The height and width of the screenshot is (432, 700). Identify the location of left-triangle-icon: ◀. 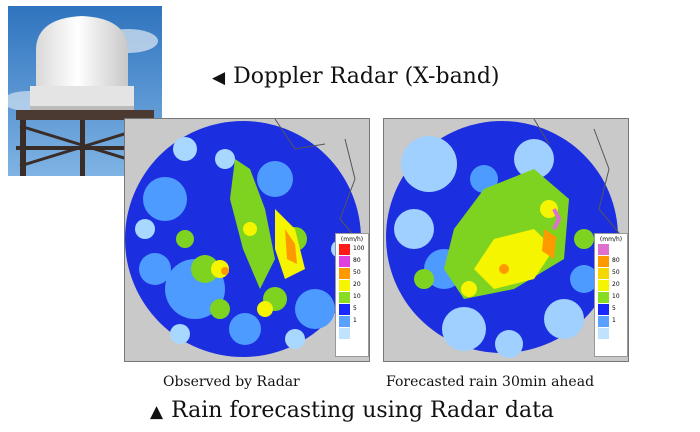
(219, 78).